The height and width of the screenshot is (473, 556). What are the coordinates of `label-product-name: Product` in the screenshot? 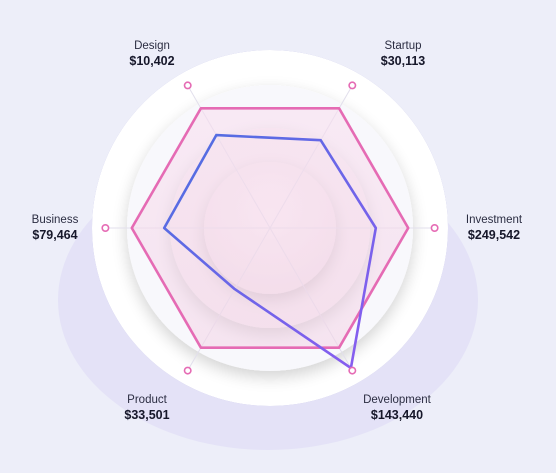 It's located at (147, 400).